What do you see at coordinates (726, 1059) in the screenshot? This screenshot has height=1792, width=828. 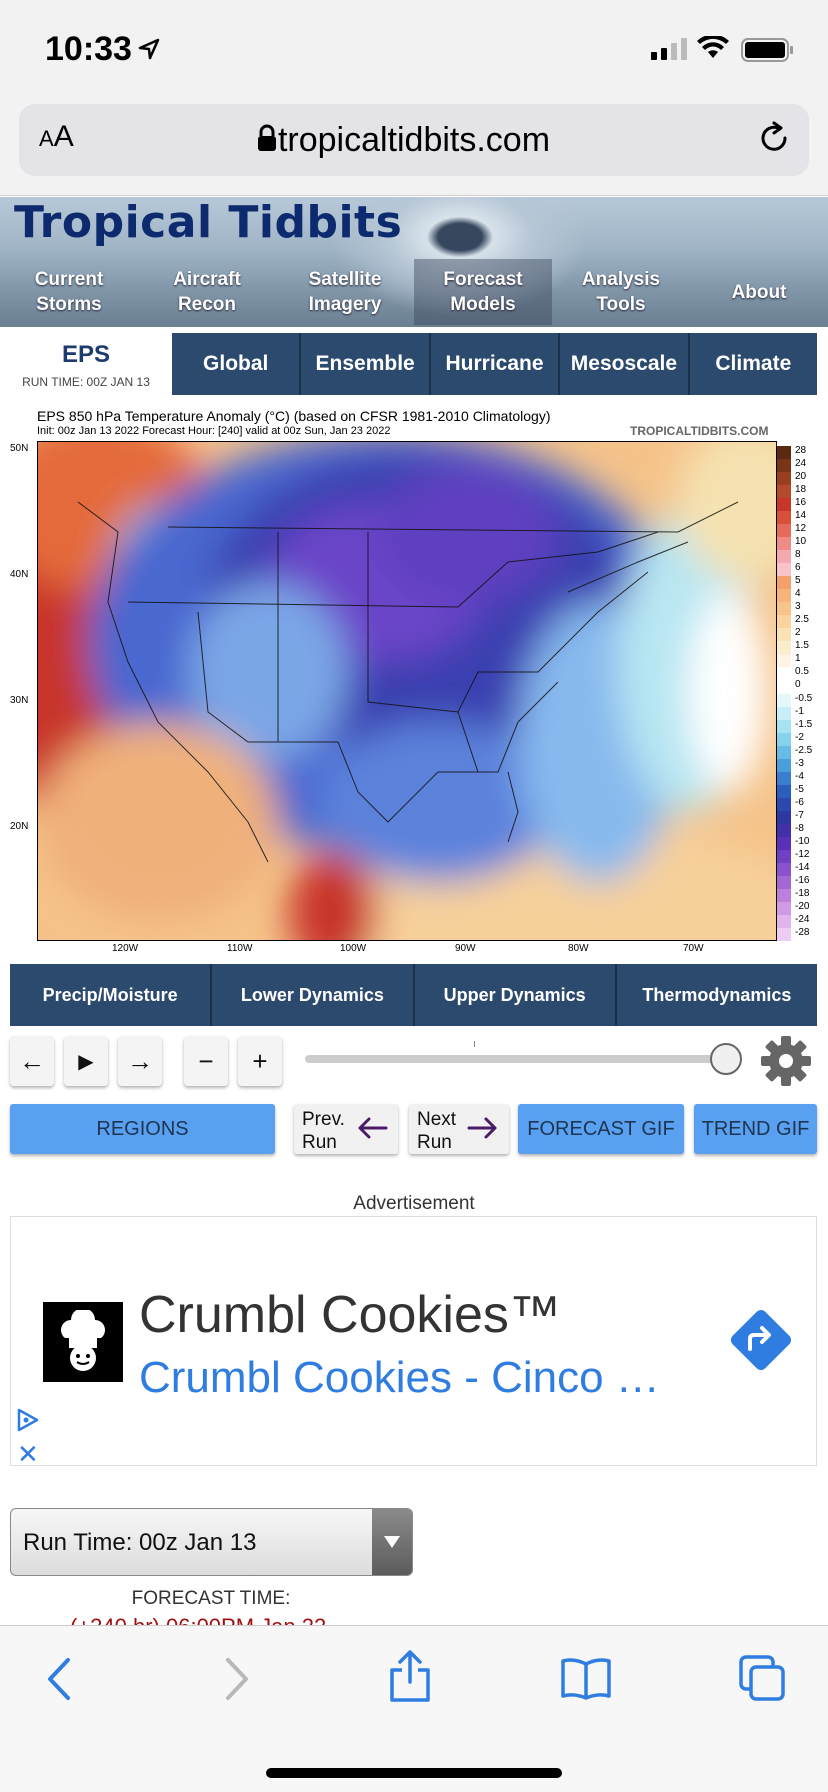 I see `slider-handle` at bounding box center [726, 1059].